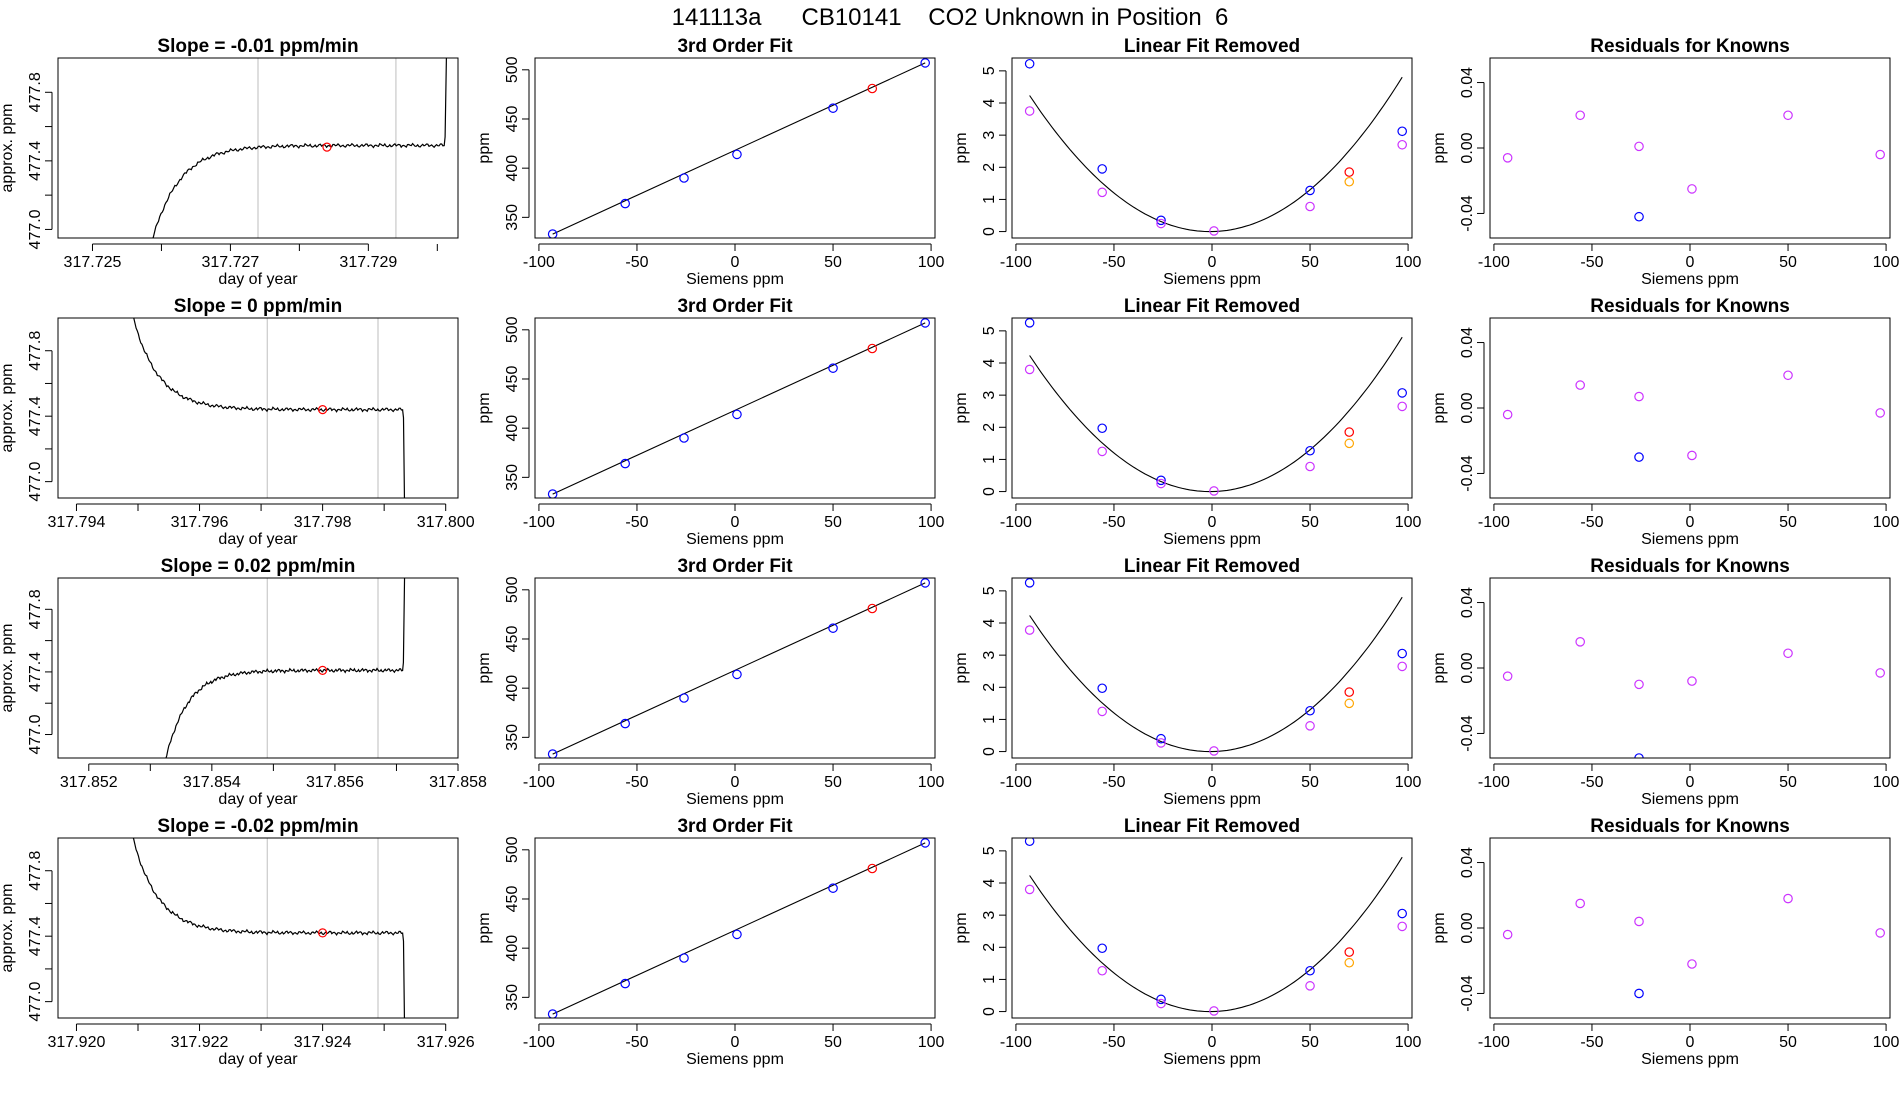  I want to click on x-tick-label: 317.852, so click(89, 782).